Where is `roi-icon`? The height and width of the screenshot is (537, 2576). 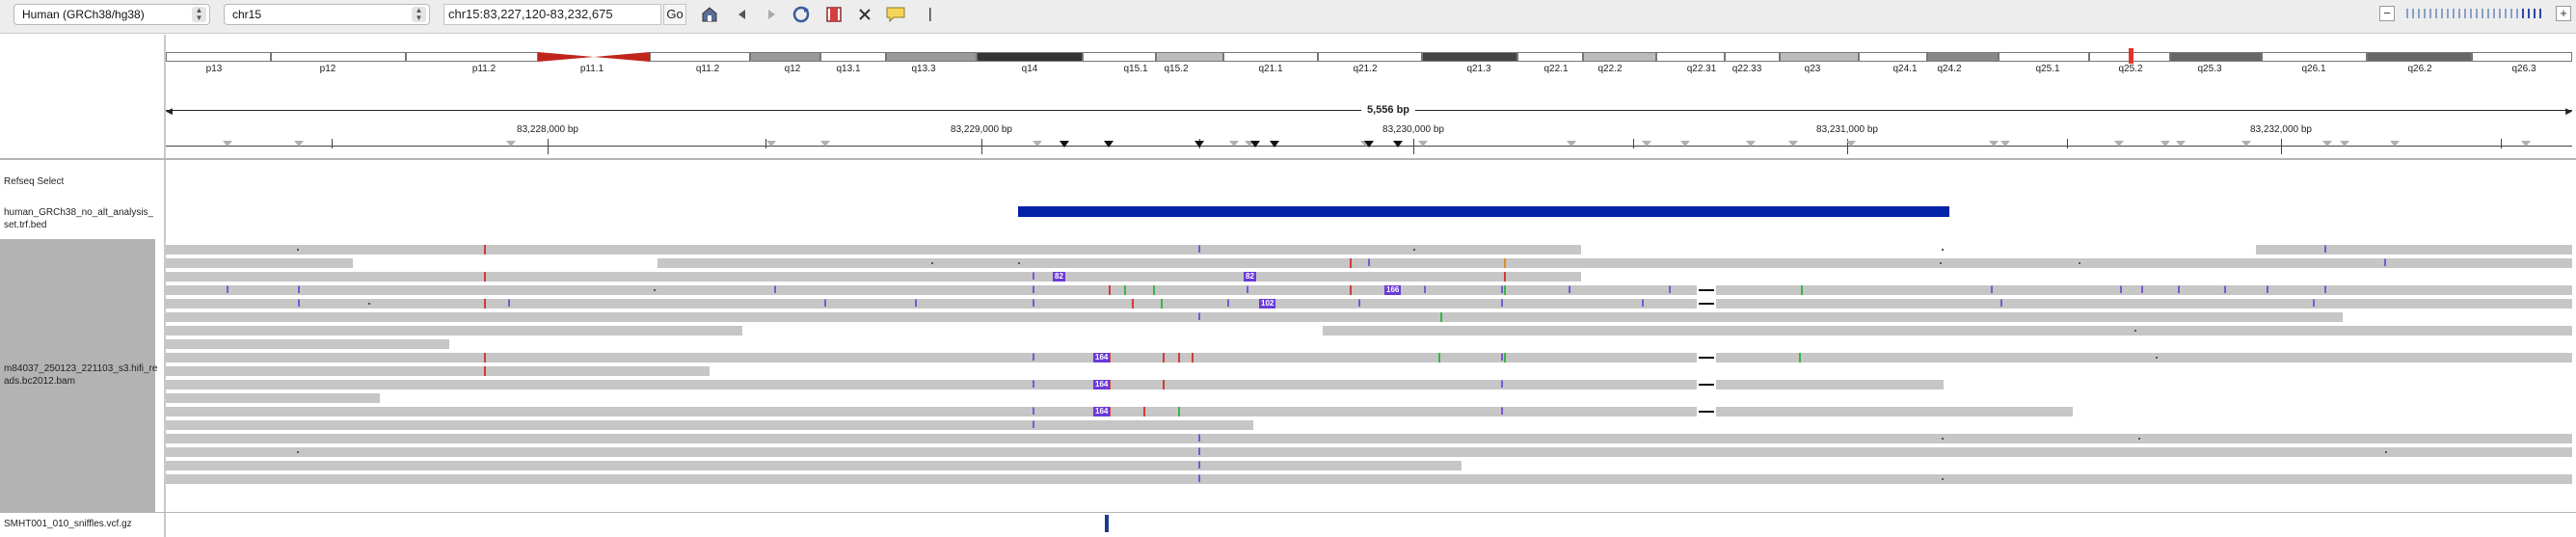 roi-icon is located at coordinates (834, 15).